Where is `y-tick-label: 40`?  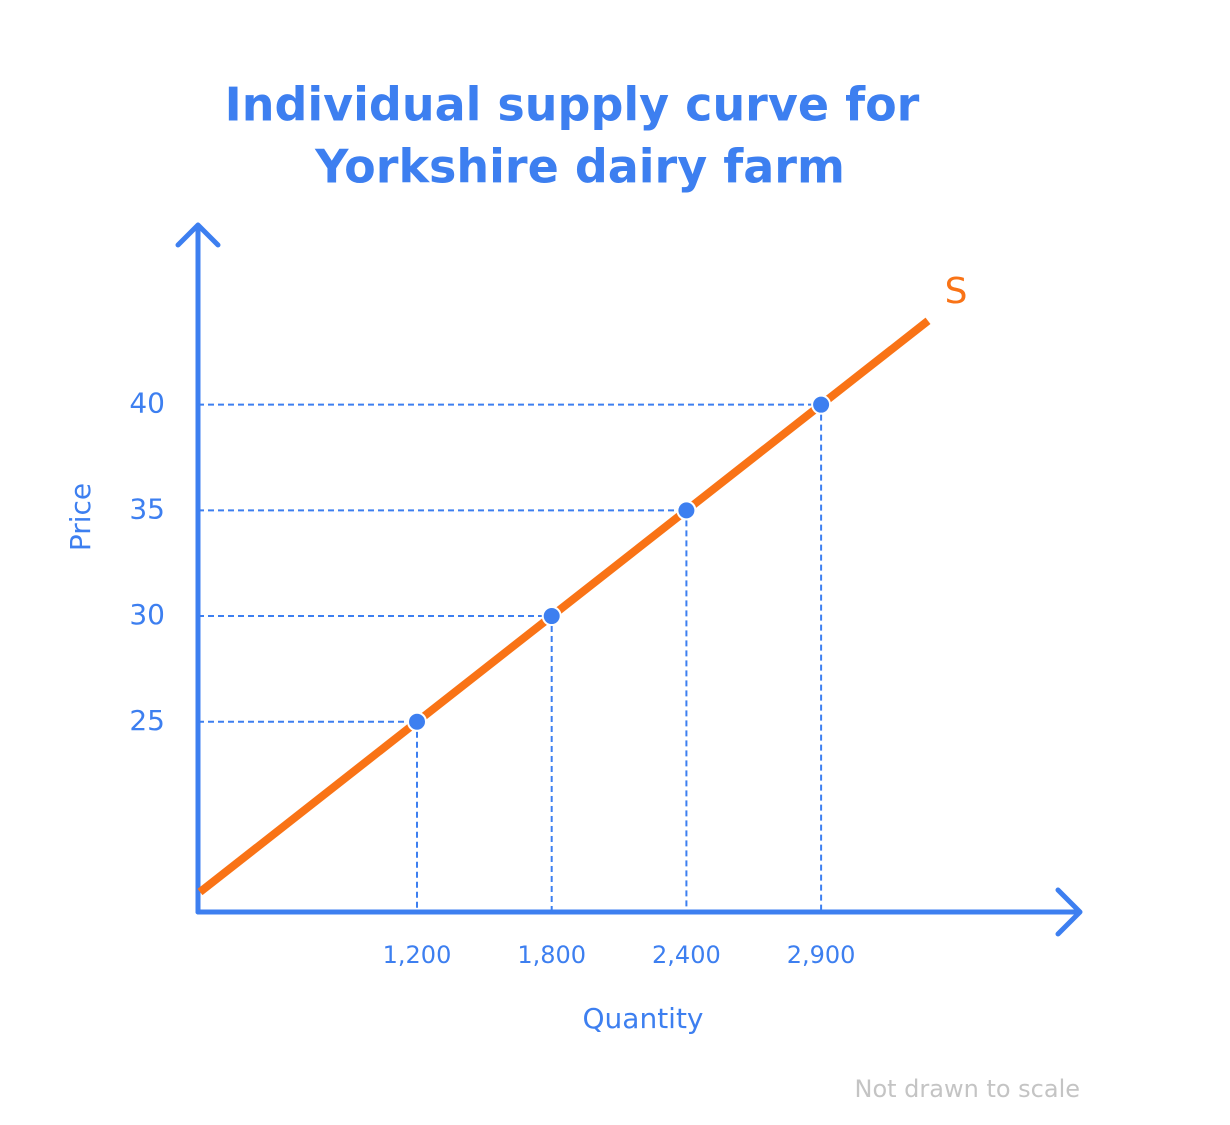
y-tick-label: 40 is located at coordinates (147, 403).